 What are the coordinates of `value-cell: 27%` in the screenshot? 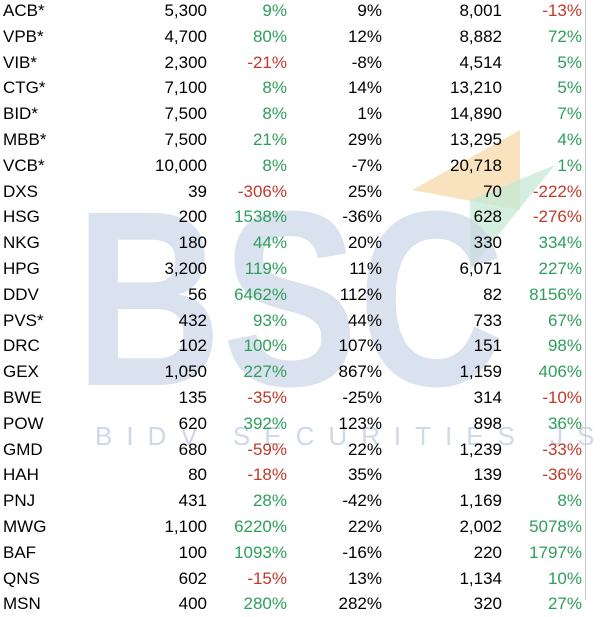 It's located at (564, 604).